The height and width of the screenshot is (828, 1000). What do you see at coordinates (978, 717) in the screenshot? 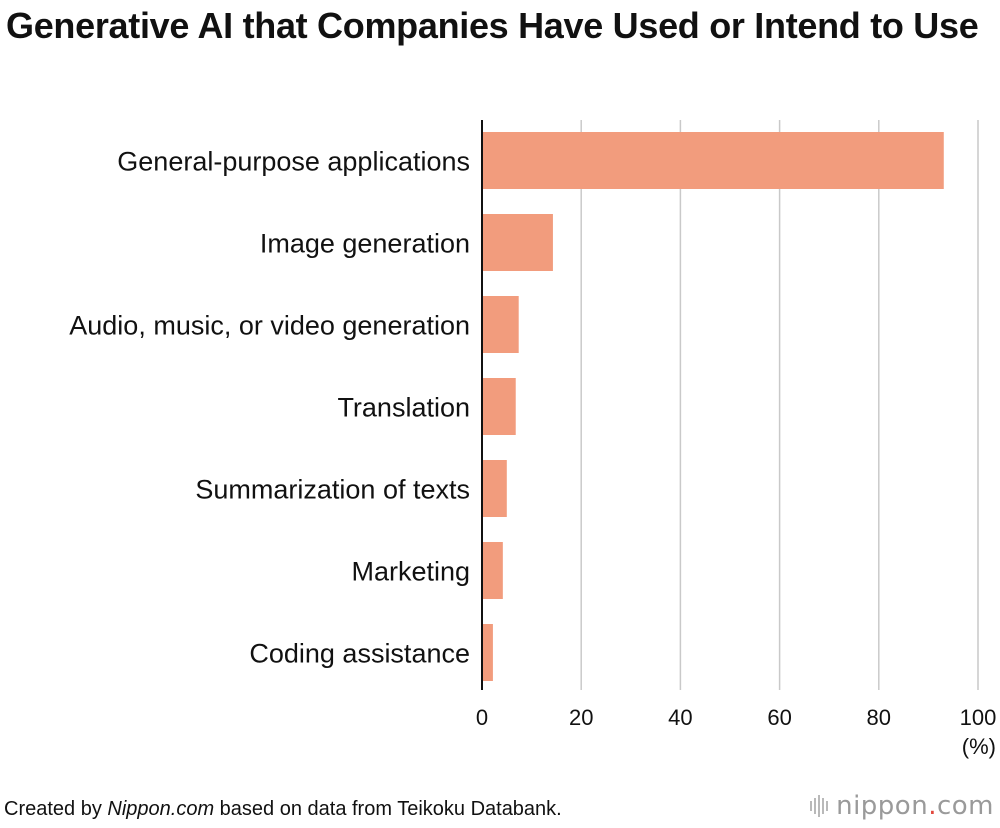
I see `x-tick-label: 100` at bounding box center [978, 717].